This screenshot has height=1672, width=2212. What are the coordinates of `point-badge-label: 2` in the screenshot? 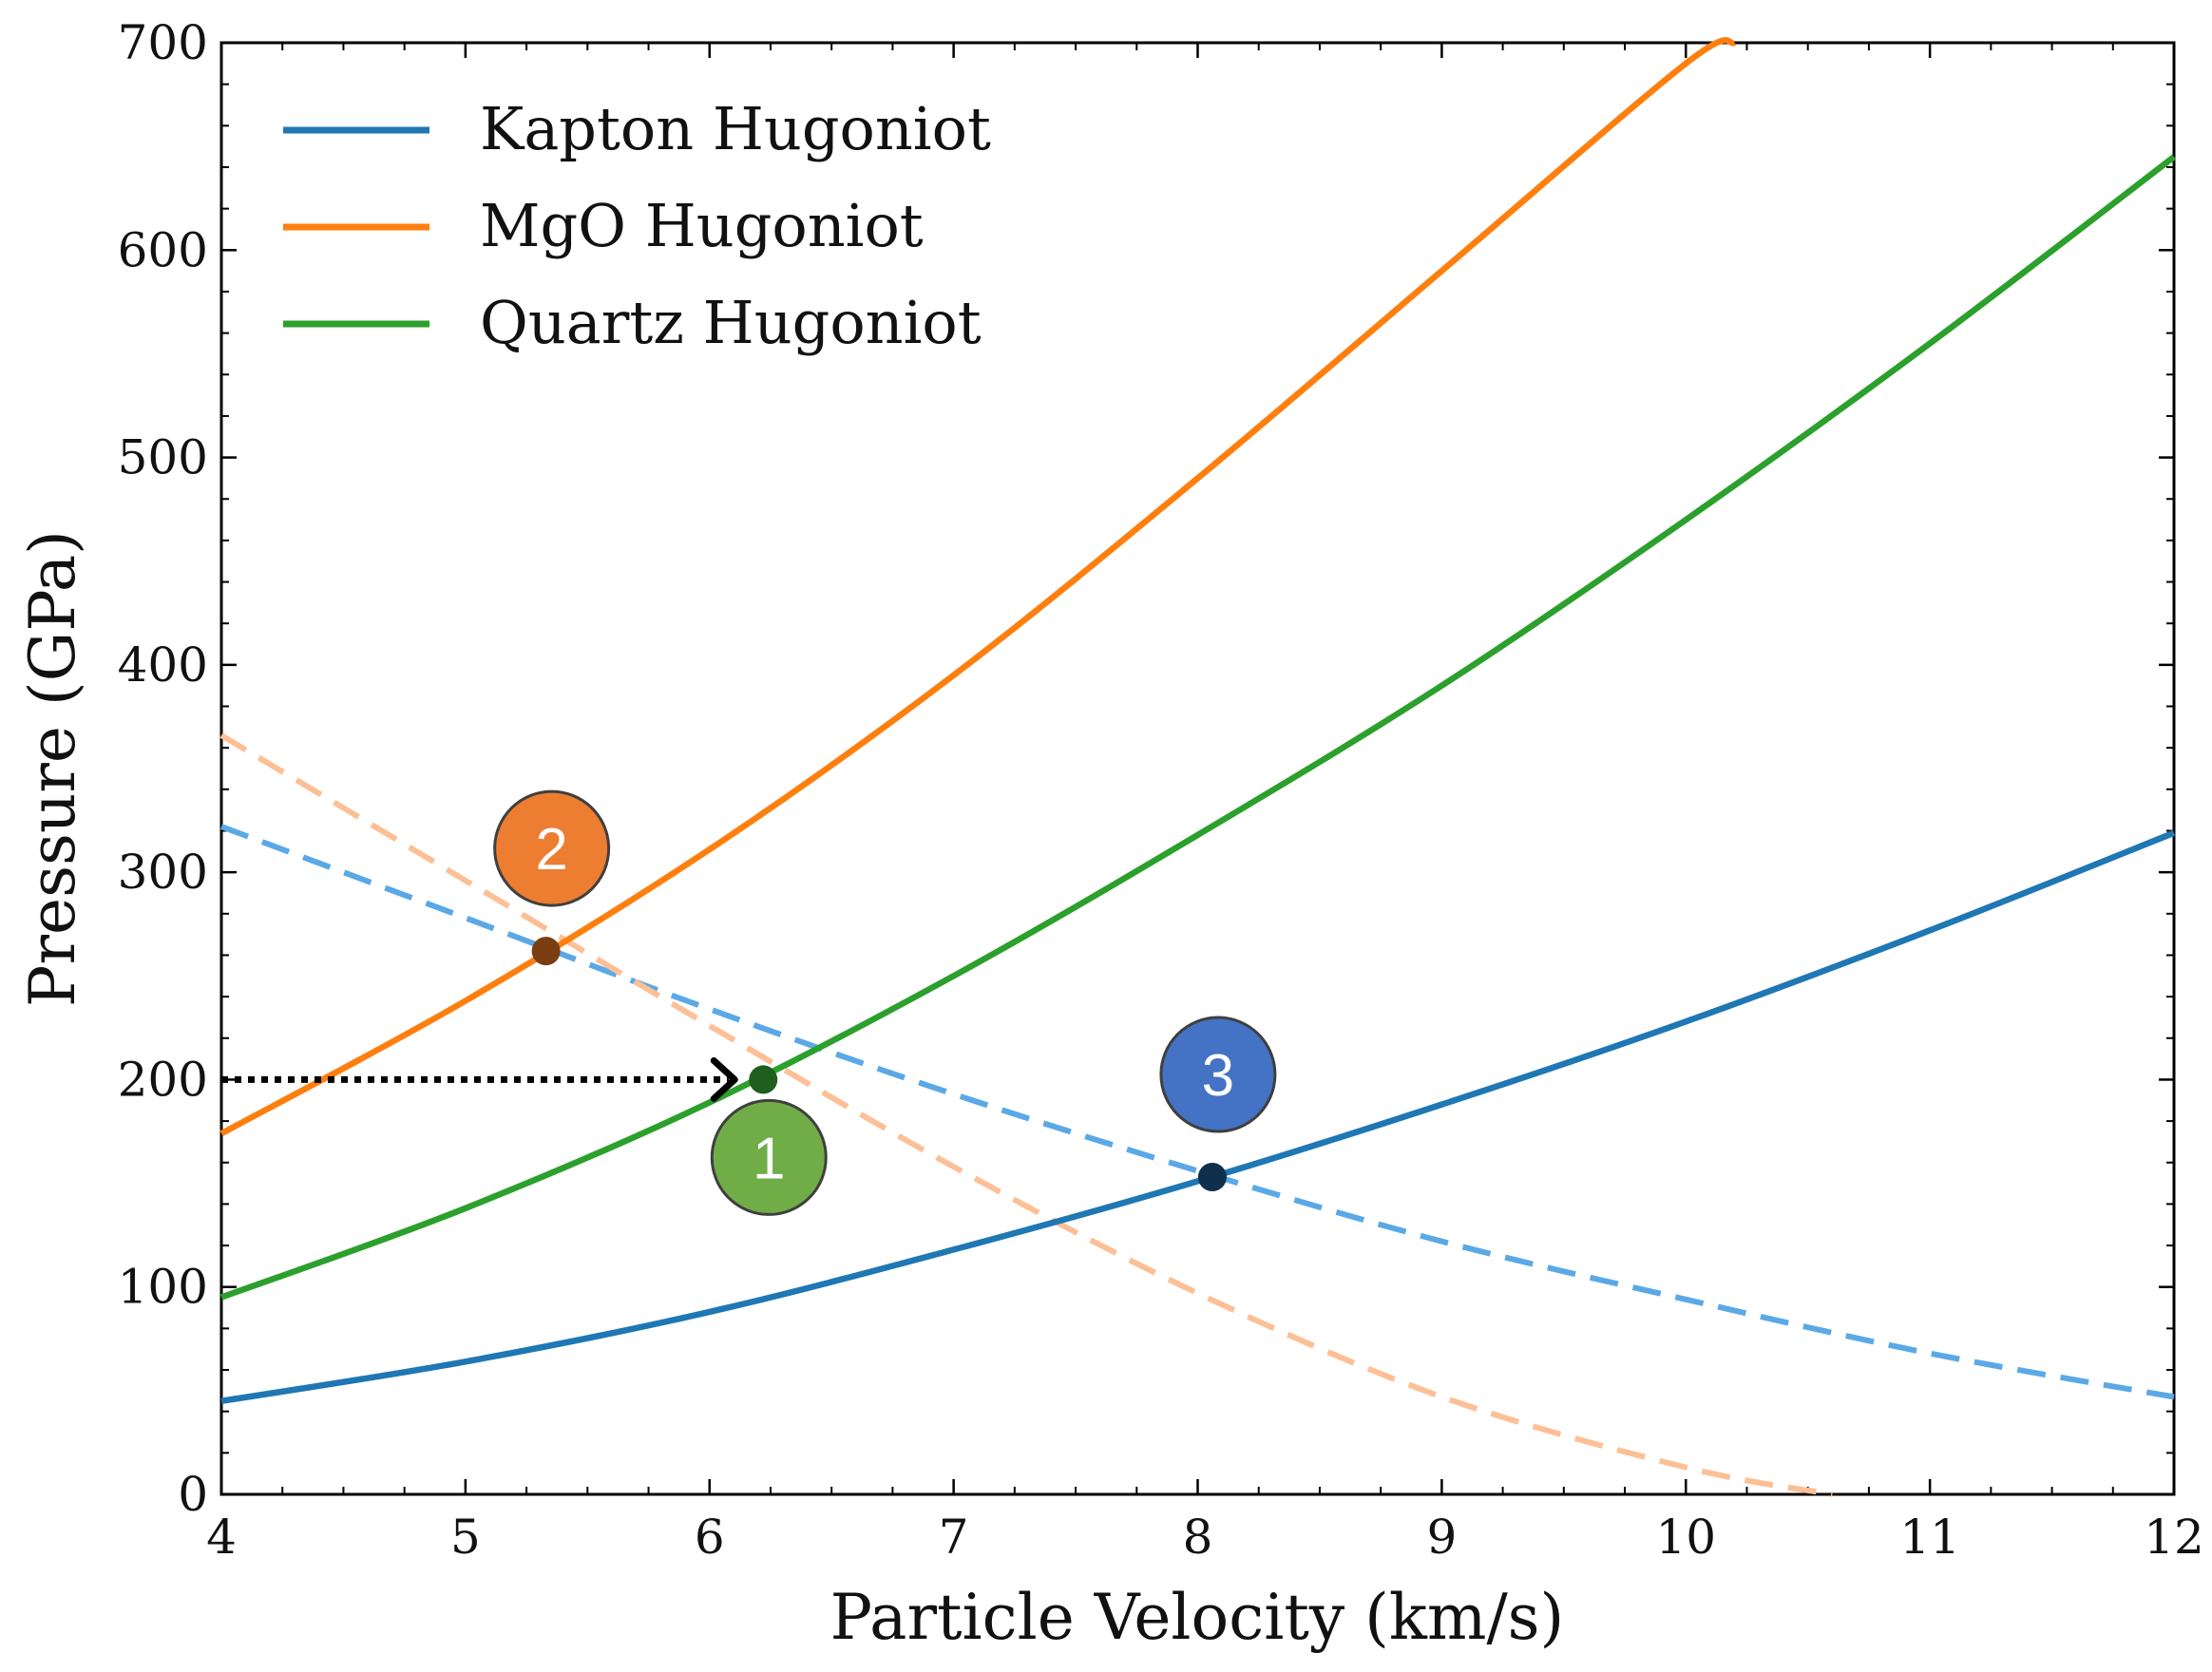 It's located at (551, 850).